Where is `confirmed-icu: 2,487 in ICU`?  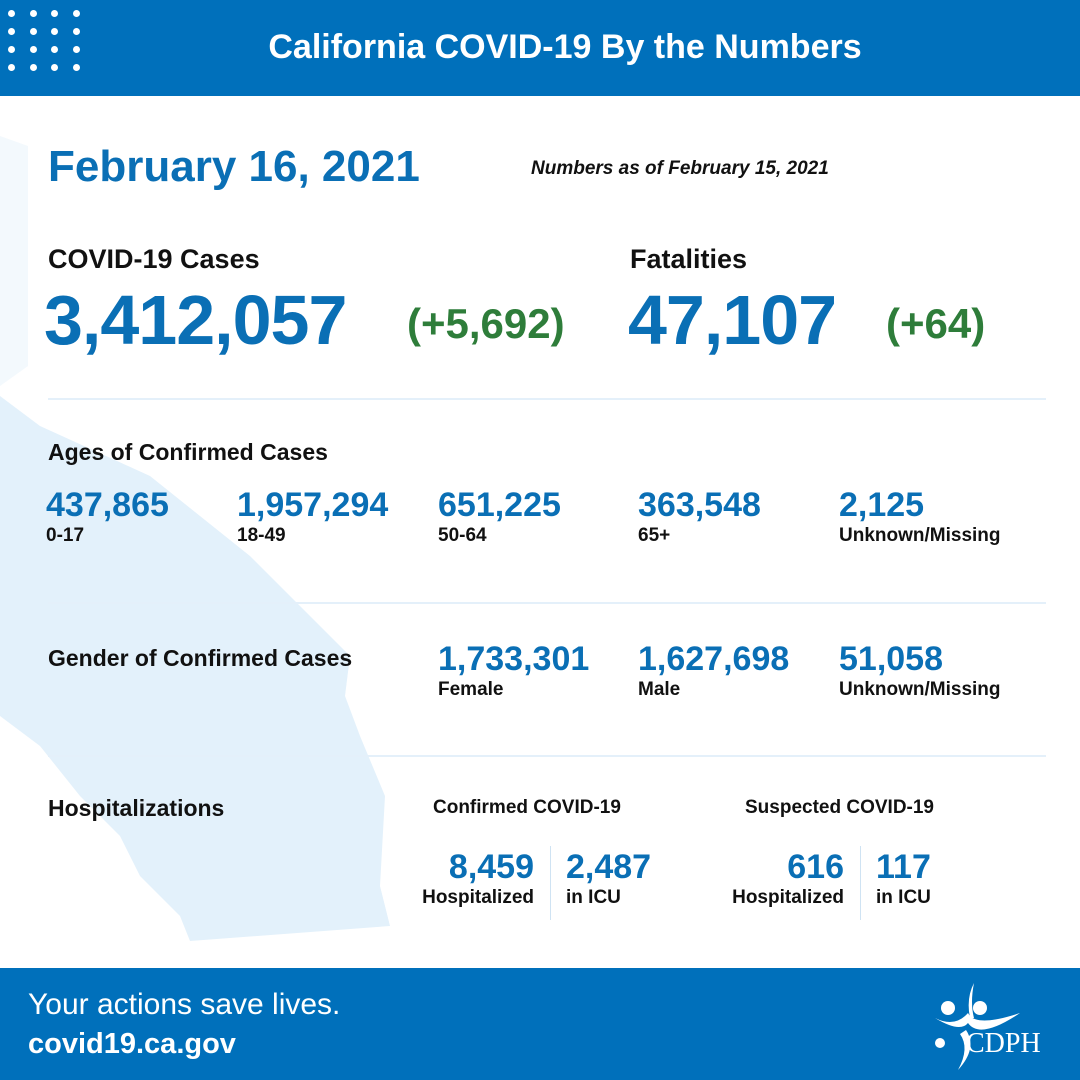
confirmed-icu: 2,487 in ICU is located at coordinates (609, 878).